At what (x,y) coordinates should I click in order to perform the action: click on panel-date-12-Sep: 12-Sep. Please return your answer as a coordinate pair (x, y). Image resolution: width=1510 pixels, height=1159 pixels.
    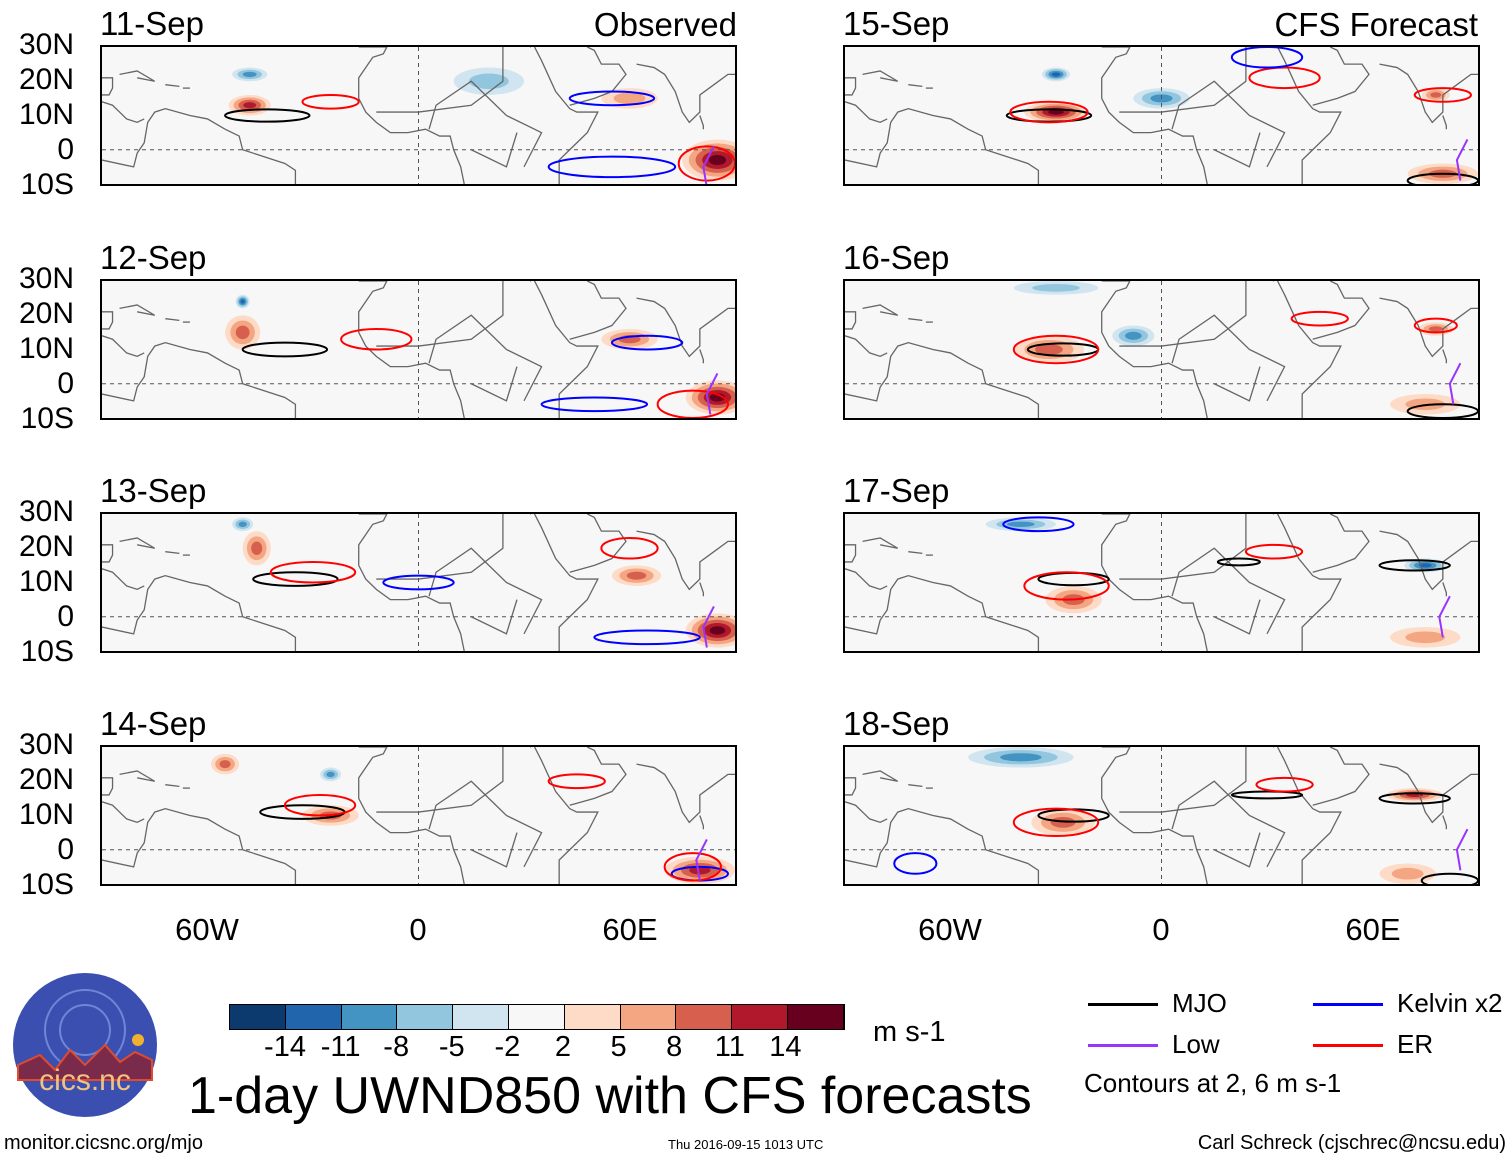
    Looking at the image, I should click on (153, 257).